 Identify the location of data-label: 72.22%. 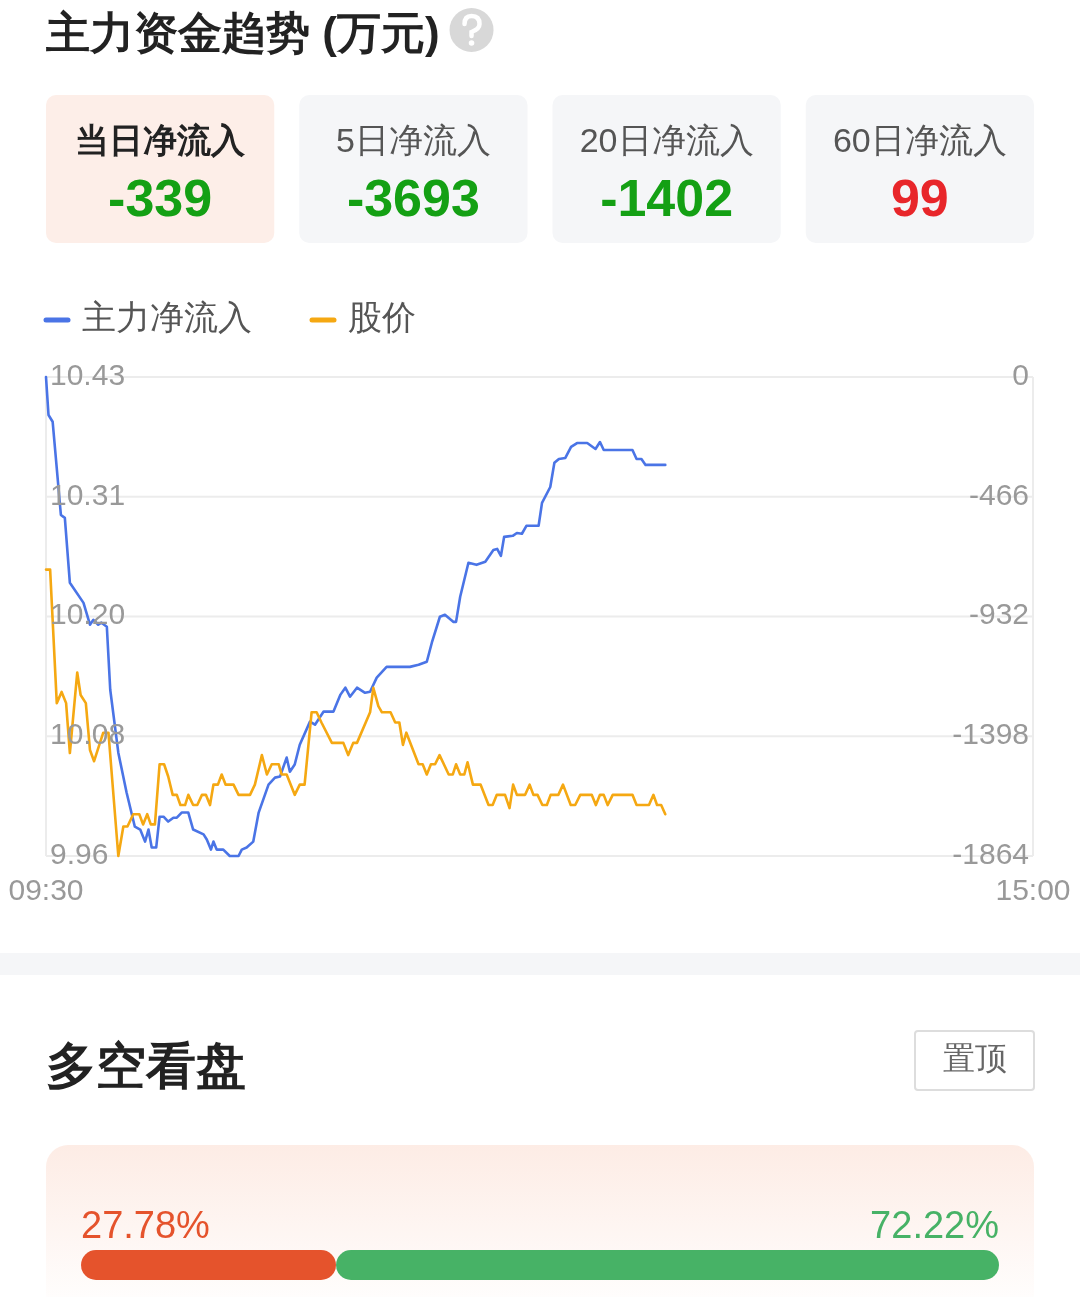
(934, 1225).